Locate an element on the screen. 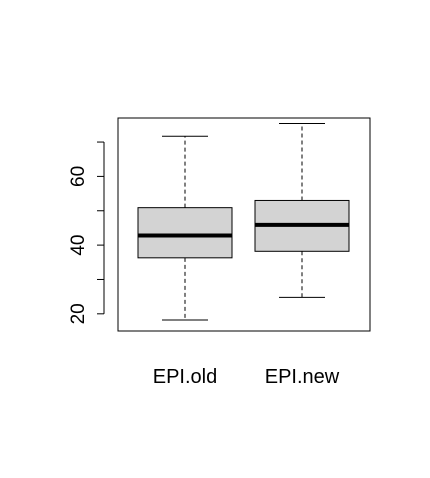  x-axis-labels: EPI.old EPI.new is located at coordinates (246, 377).